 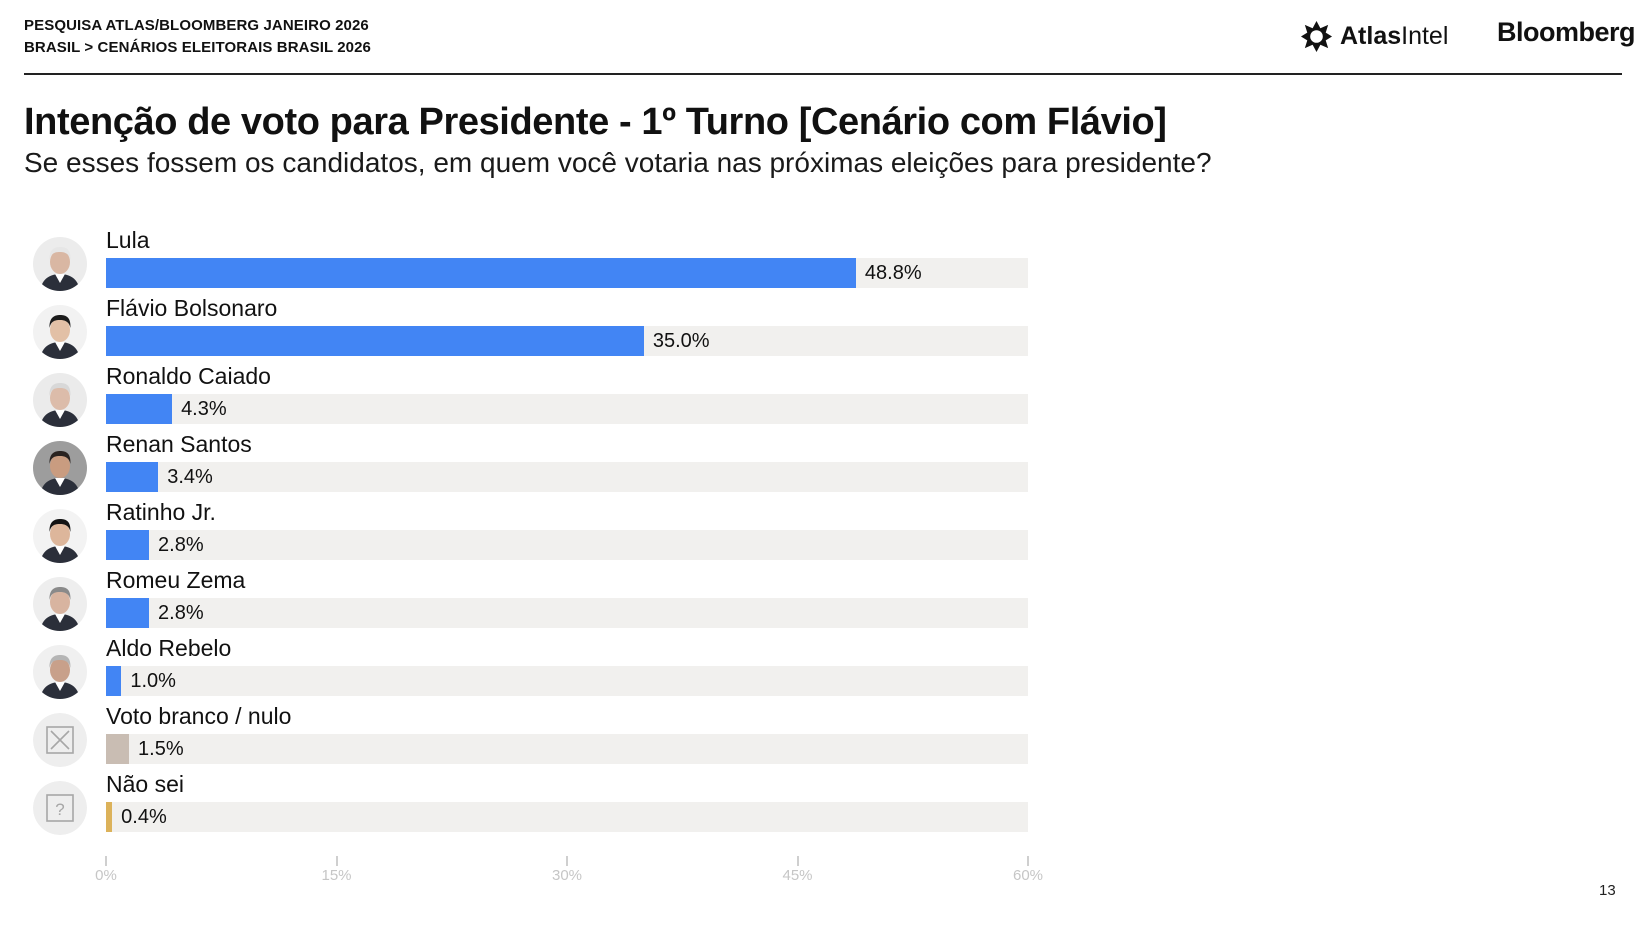 What do you see at coordinates (797, 875) in the screenshot?
I see `x-tick-label: 45%` at bounding box center [797, 875].